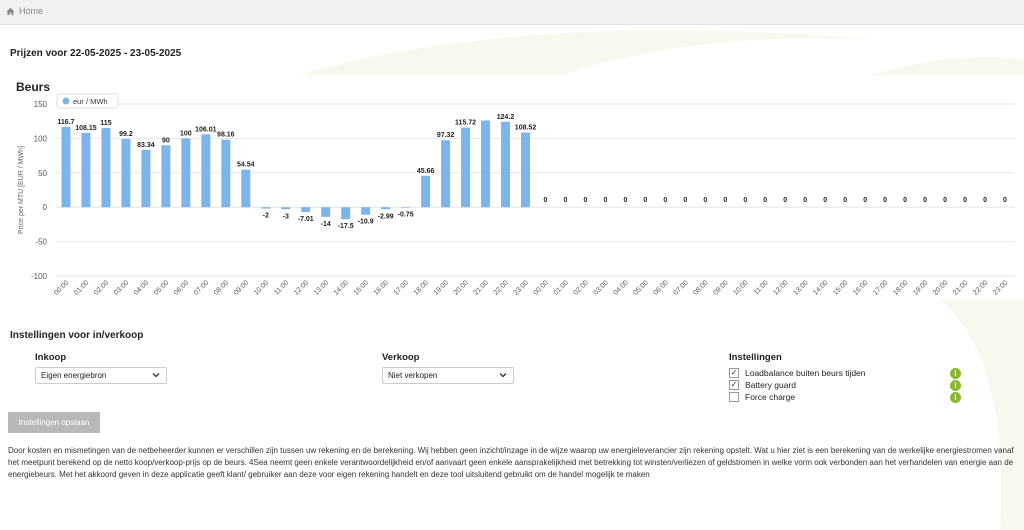 The height and width of the screenshot is (530, 1024). I want to click on breadcrumb: Home, so click(24, 11).